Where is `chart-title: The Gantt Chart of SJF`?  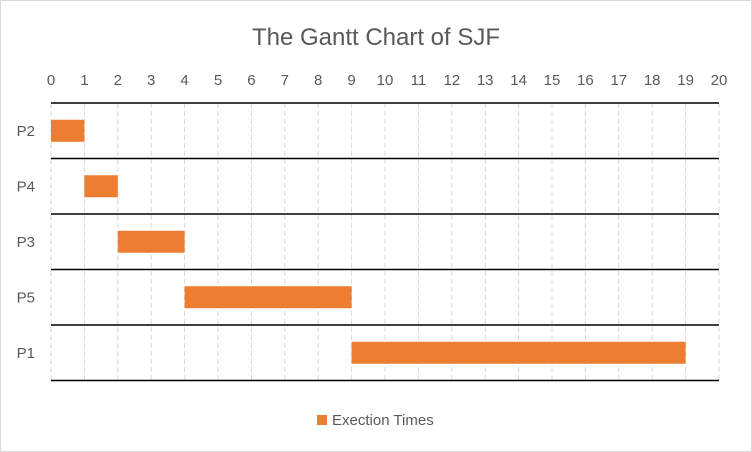
chart-title: The Gantt Chart of SJF is located at coordinates (376, 37).